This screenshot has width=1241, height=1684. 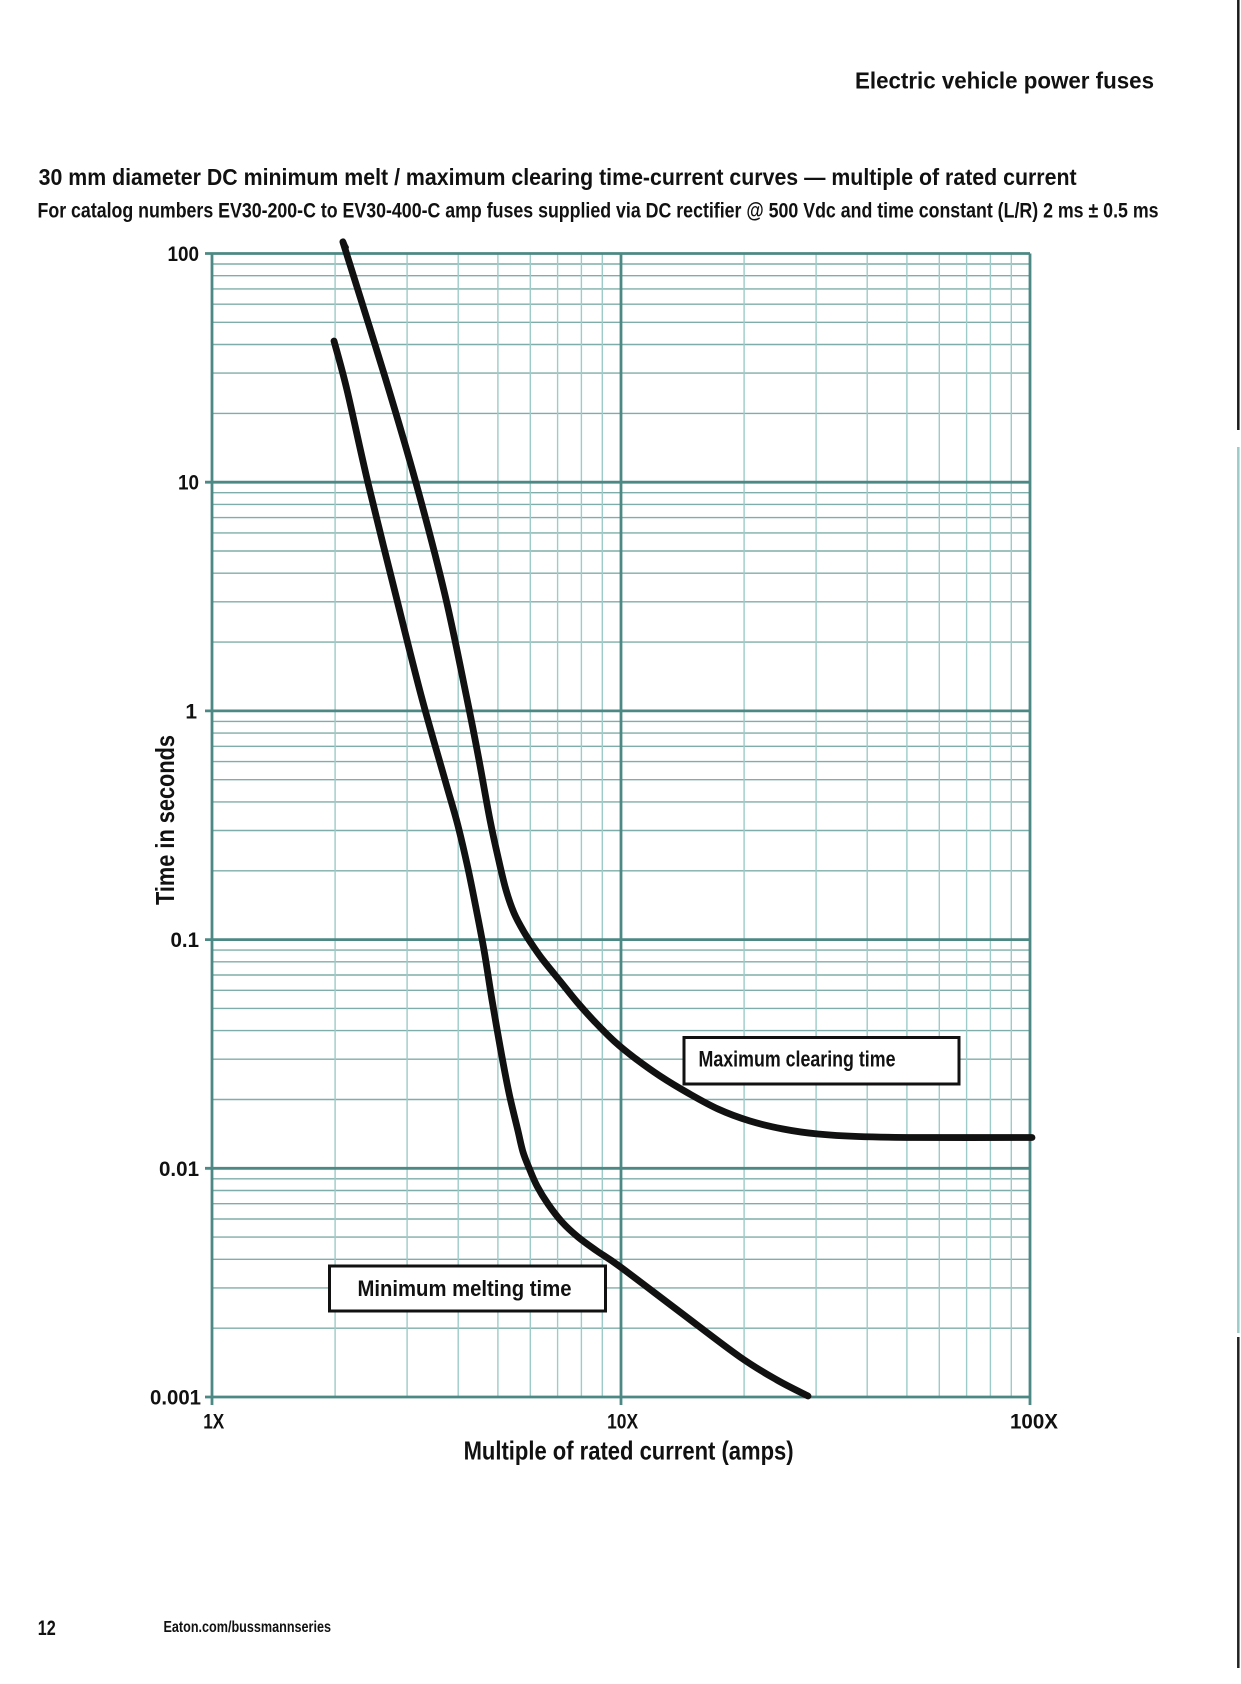 What do you see at coordinates (1004, 81) in the screenshot?
I see `svg-text: Electric vehicle power fuses` at bounding box center [1004, 81].